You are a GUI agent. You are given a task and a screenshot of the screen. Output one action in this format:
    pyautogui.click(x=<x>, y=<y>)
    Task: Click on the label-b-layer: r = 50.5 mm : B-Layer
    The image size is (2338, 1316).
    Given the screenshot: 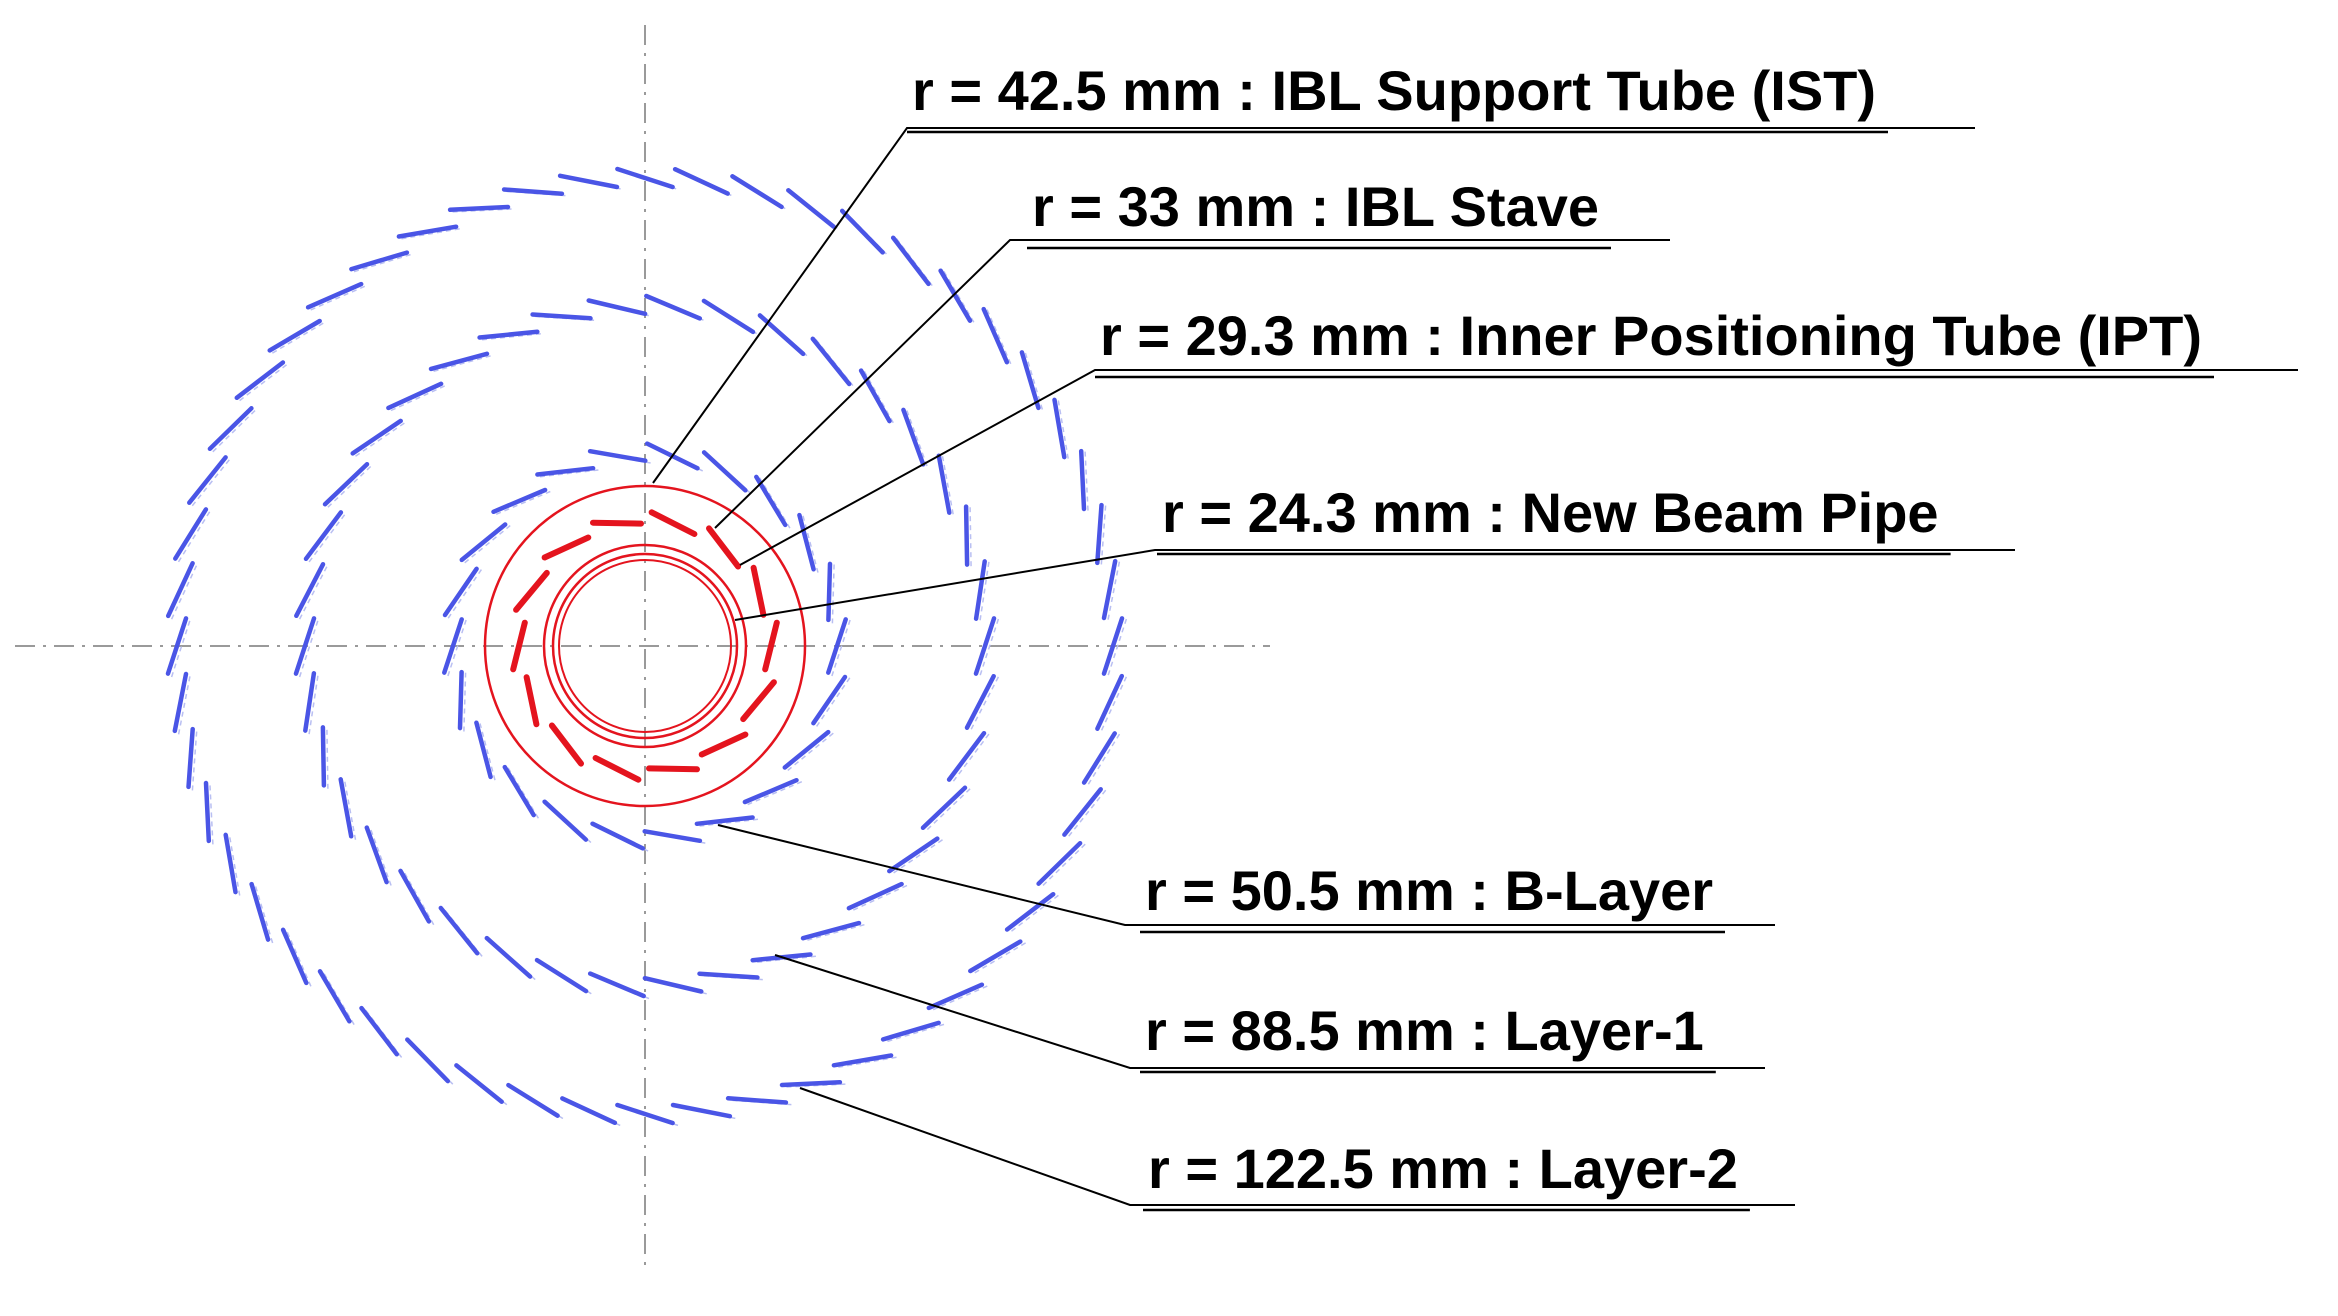 What is the action you would take?
    pyautogui.click(x=1429, y=890)
    